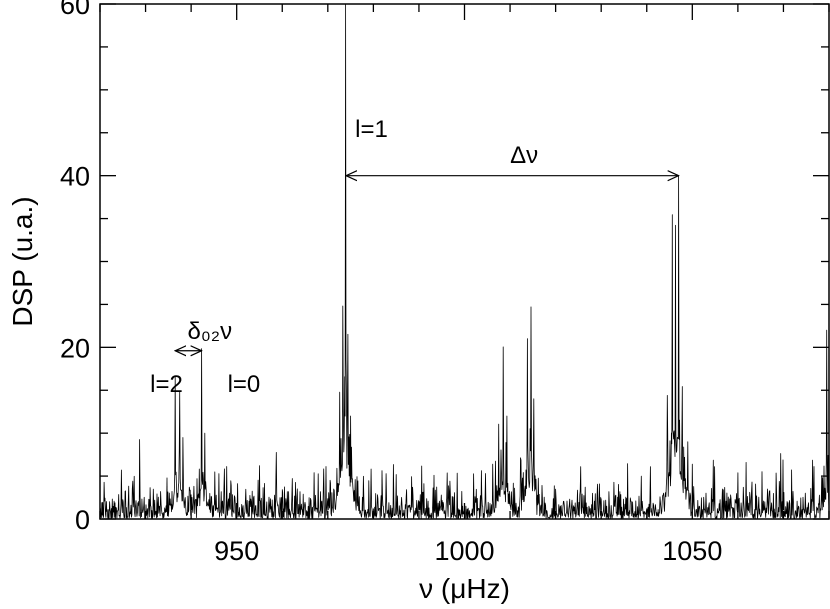 This screenshot has height=609, width=830. I want to click on annotation-0: l=2, so click(166, 384).